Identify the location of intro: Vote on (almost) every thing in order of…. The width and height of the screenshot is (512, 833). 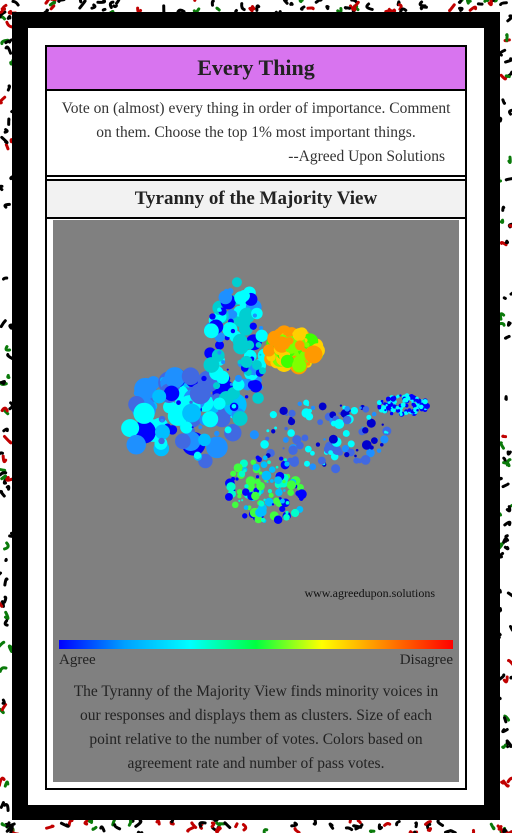
(256, 134).